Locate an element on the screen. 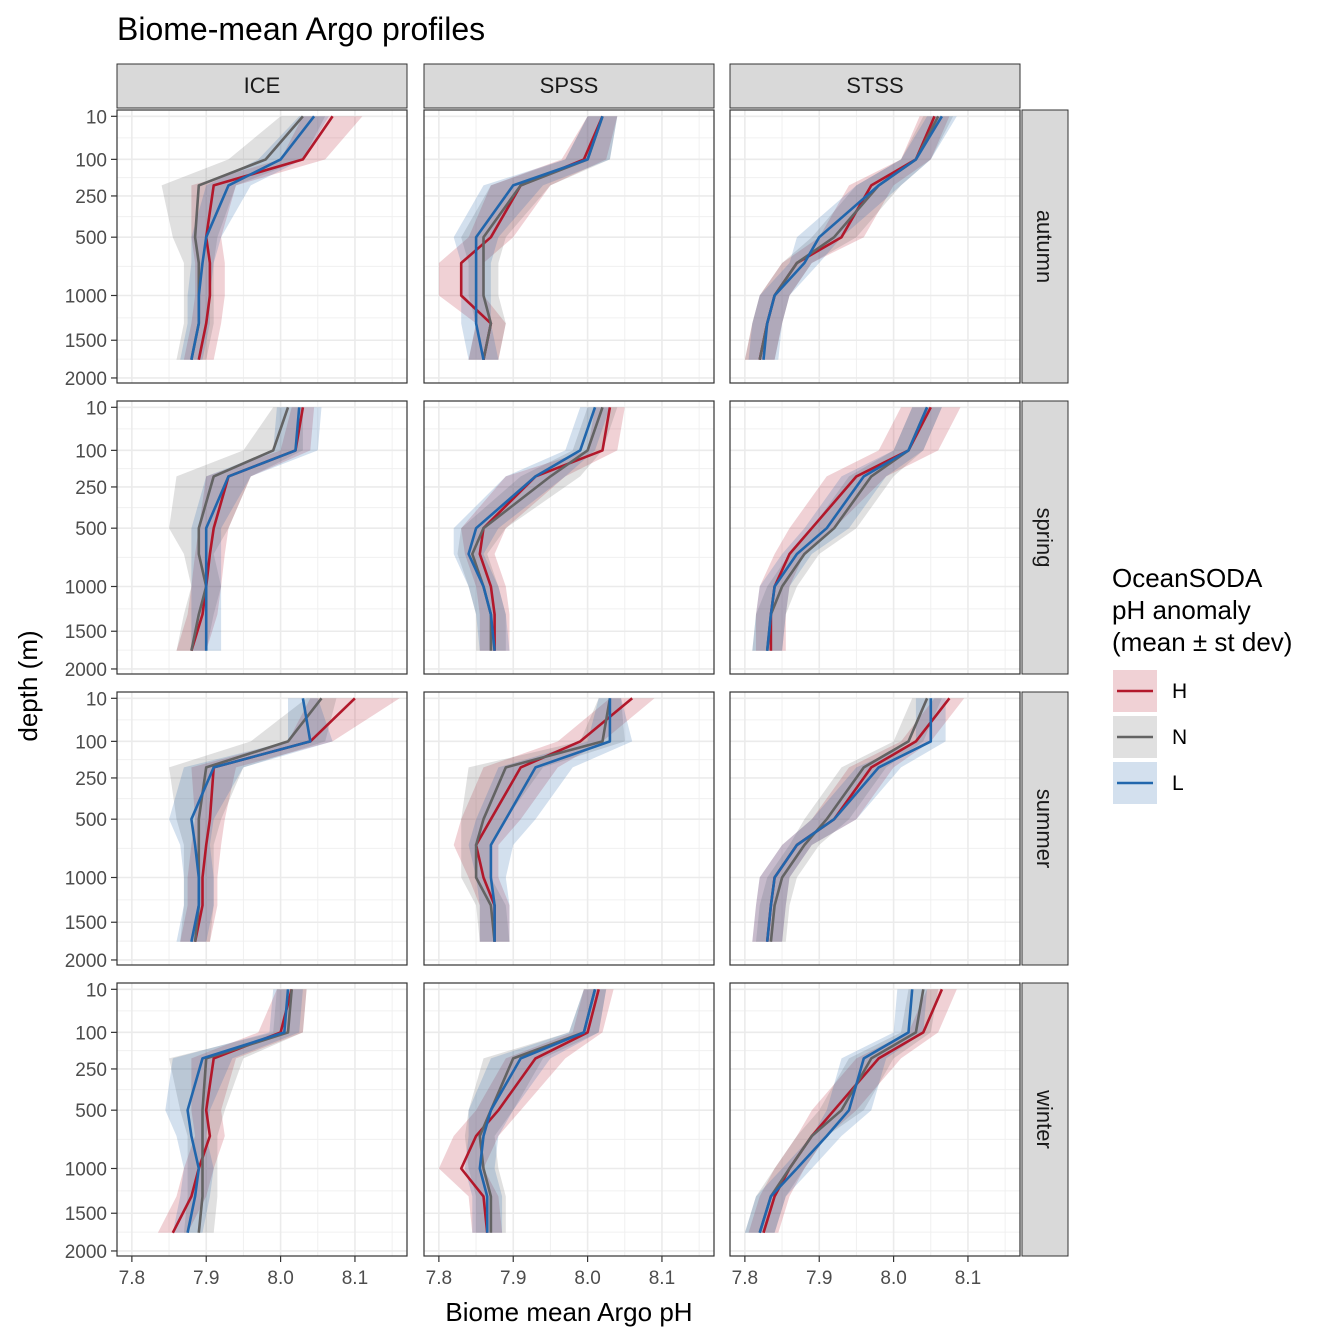  strip-stss is located at coordinates (875, 86).